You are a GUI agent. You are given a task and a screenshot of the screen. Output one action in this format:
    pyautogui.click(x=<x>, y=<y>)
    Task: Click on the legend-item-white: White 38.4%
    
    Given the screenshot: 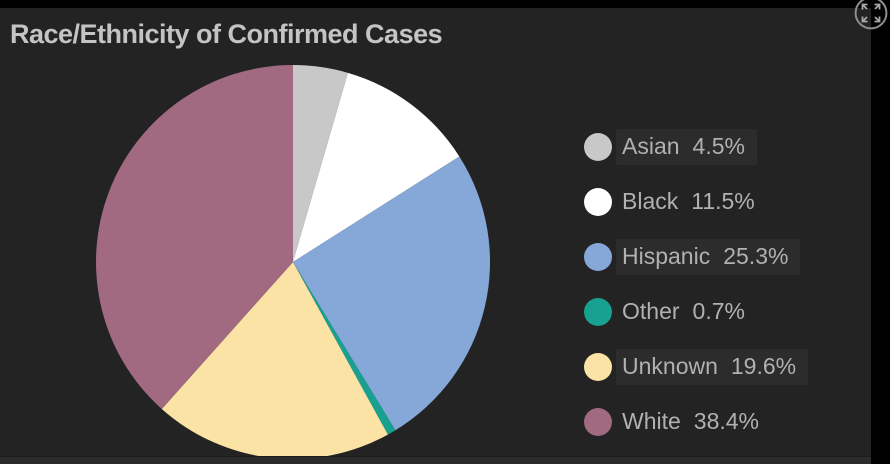 What is the action you would take?
    pyautogui.click(x=696, y=421)
    